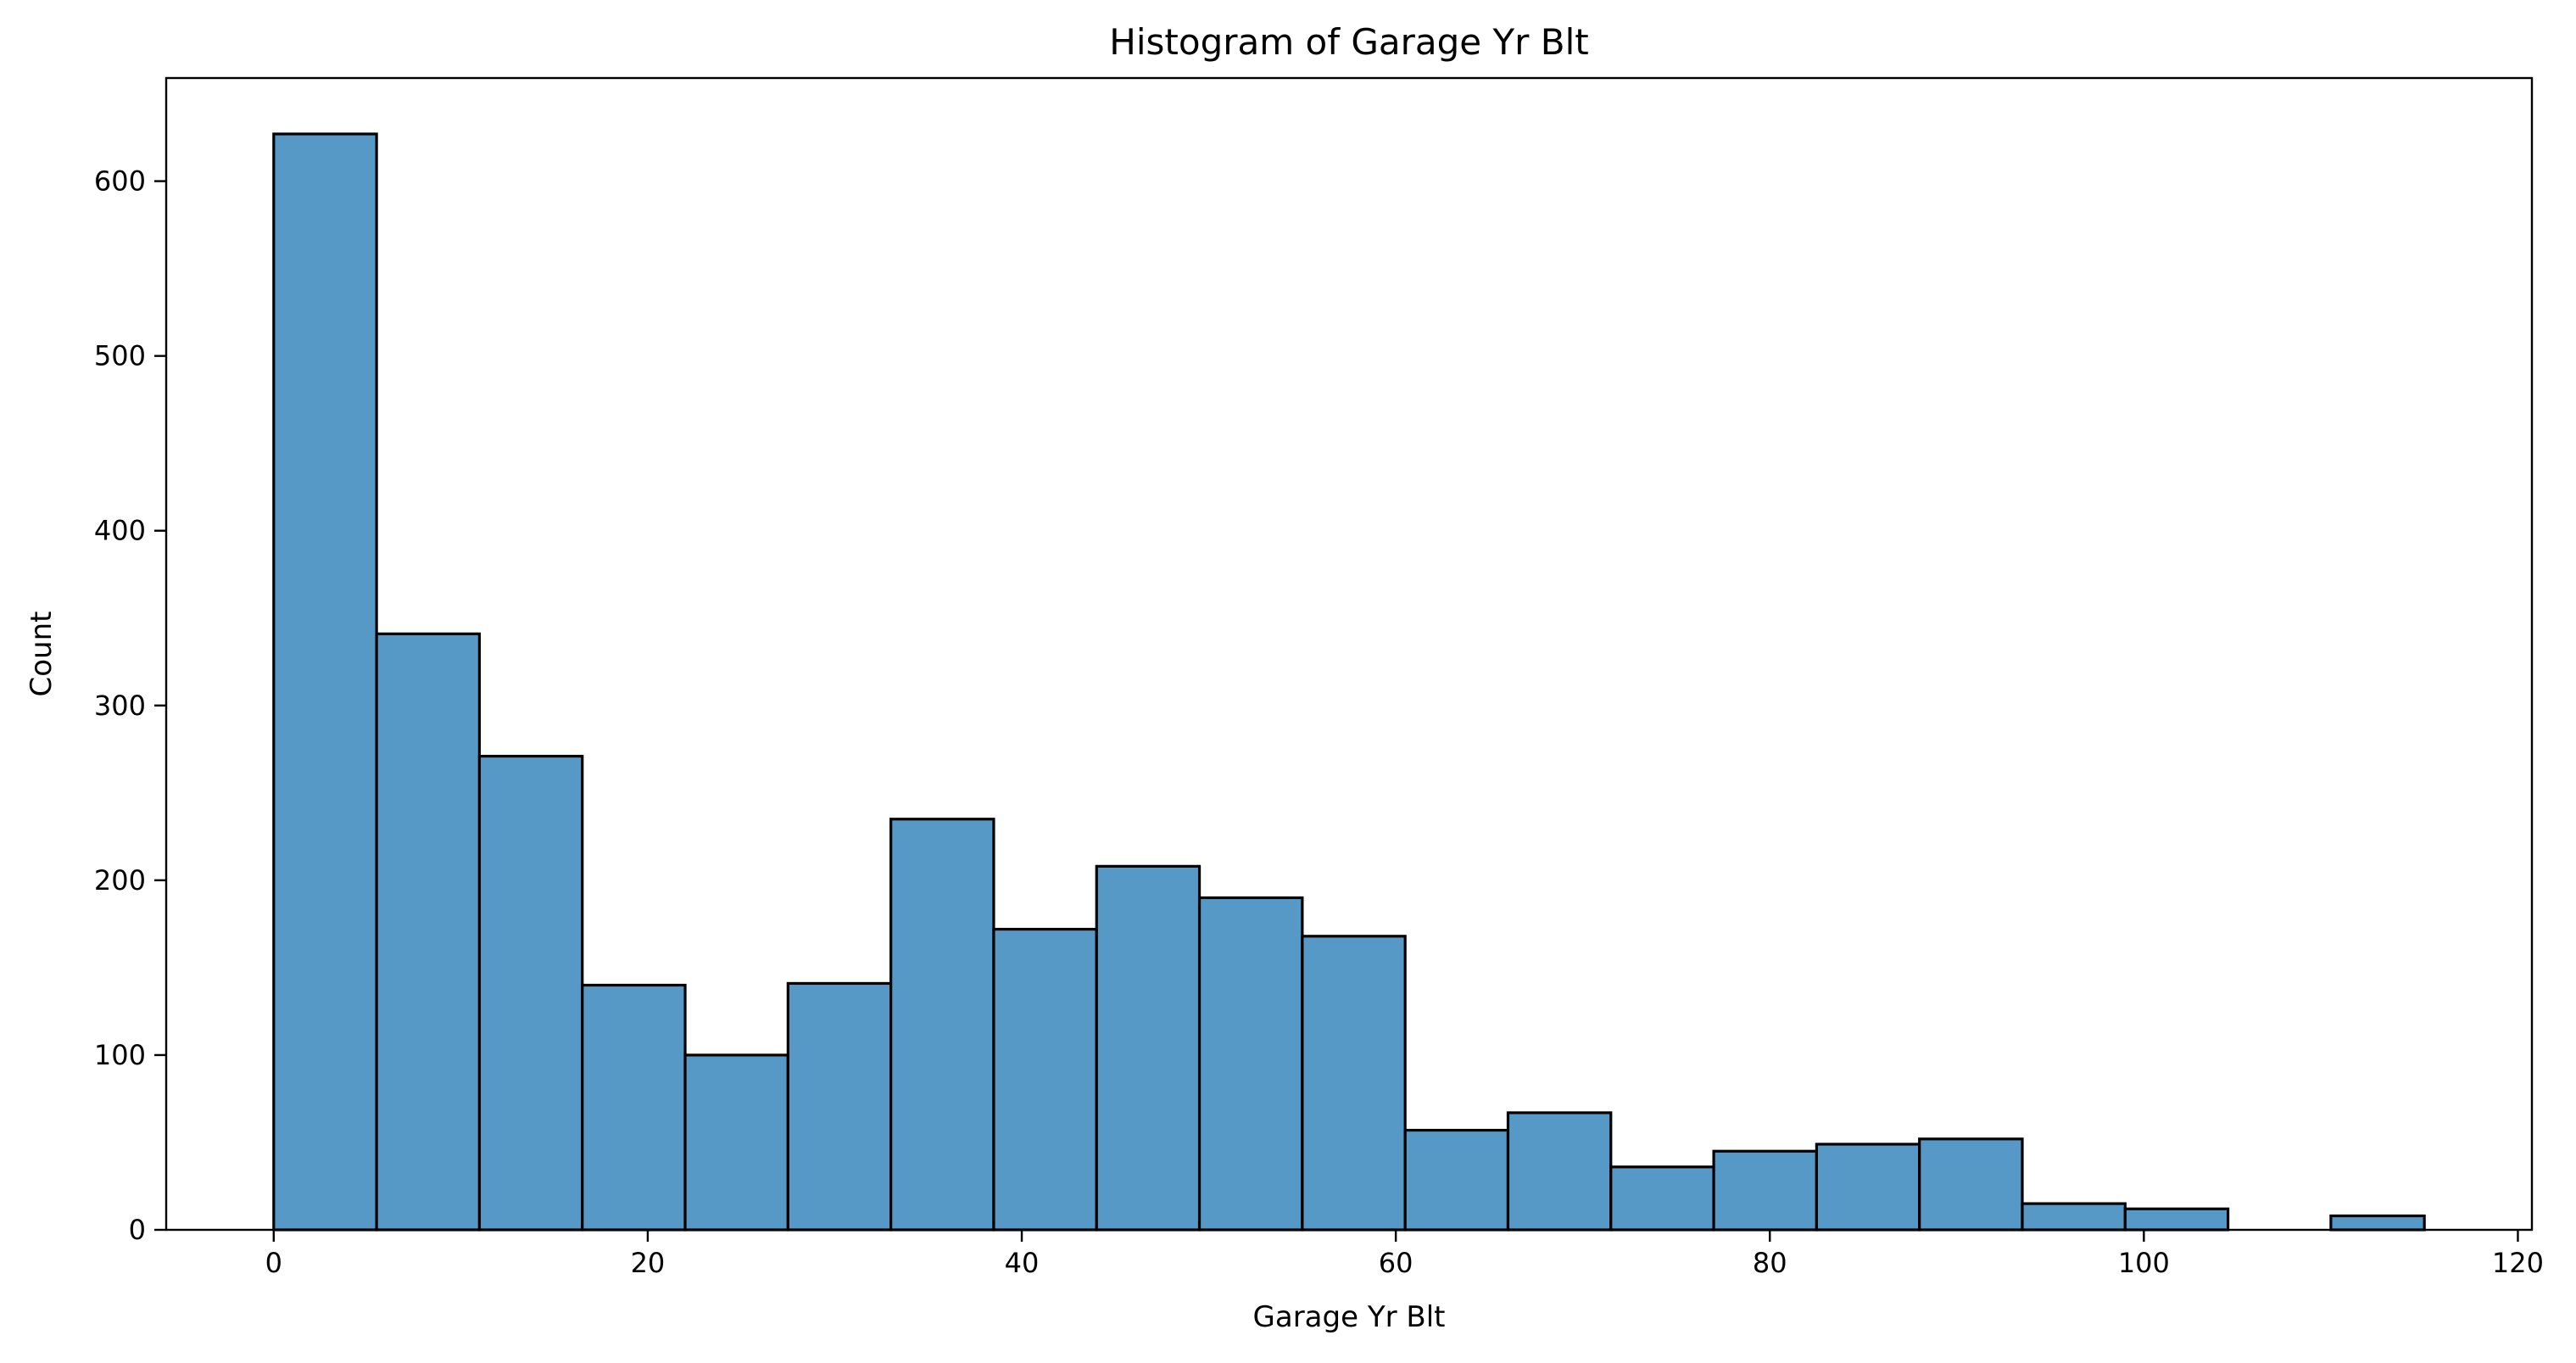 Image resolution: width=2576 pixels, height=1363 pixels. What do you see at coordinates (120, 531) in the screenshot?
I see `y-tick-label: 400` at bounding box center [120, 531].